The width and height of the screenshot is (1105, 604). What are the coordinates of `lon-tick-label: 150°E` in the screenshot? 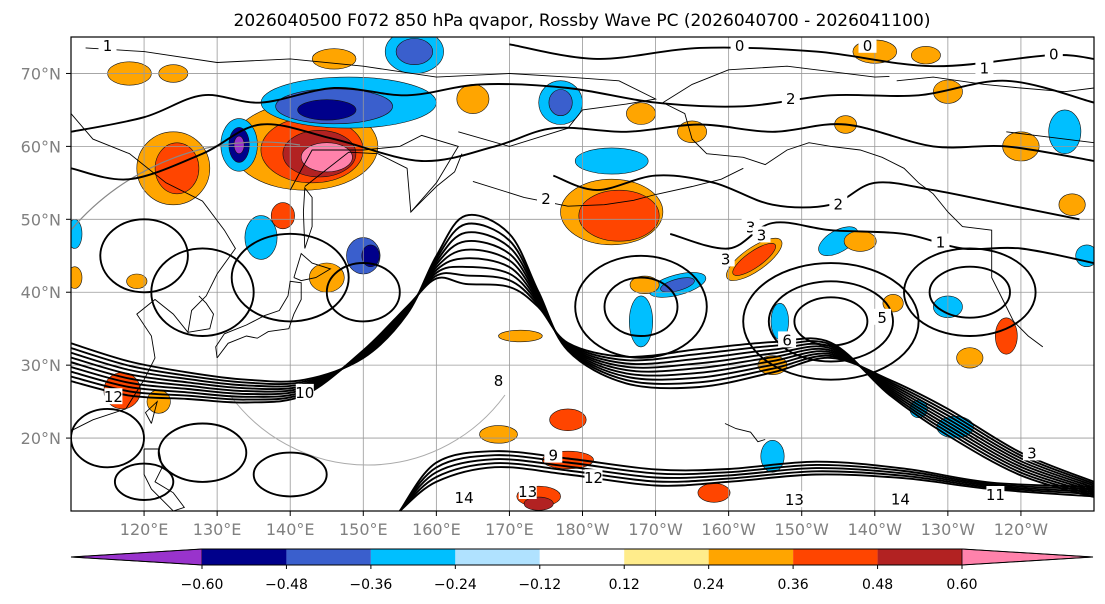 It's located at (363, 529).